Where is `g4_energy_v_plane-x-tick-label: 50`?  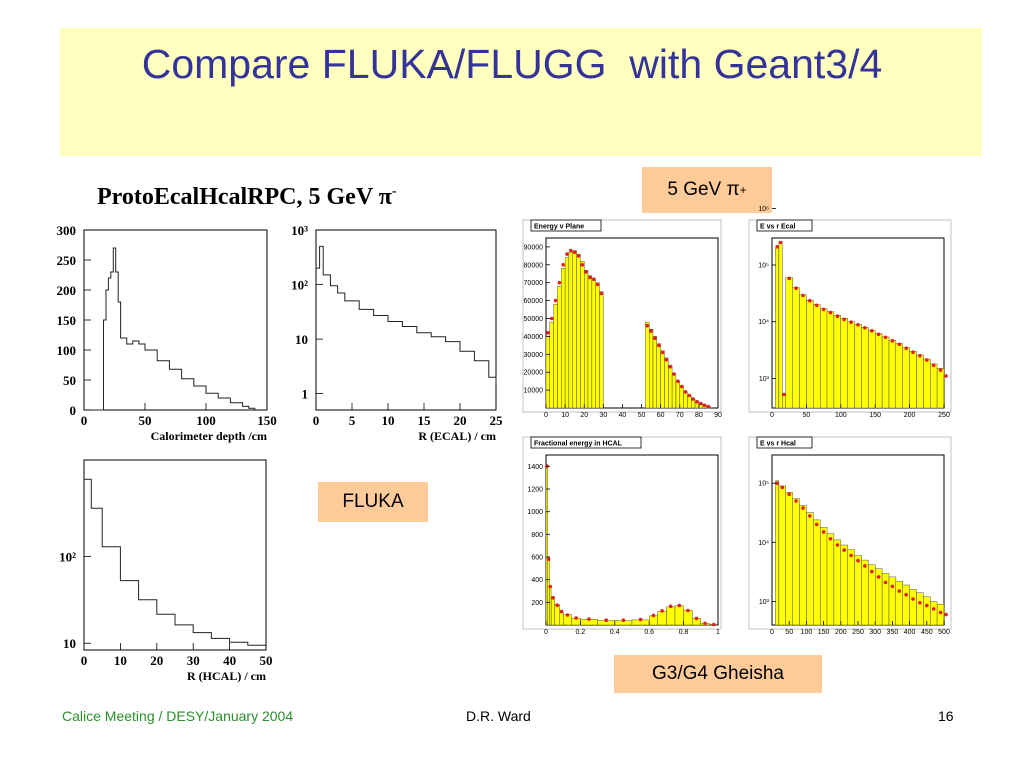
g4_energy_v_plane-x-tick-label: 50 is located at coordinates (642, 415).